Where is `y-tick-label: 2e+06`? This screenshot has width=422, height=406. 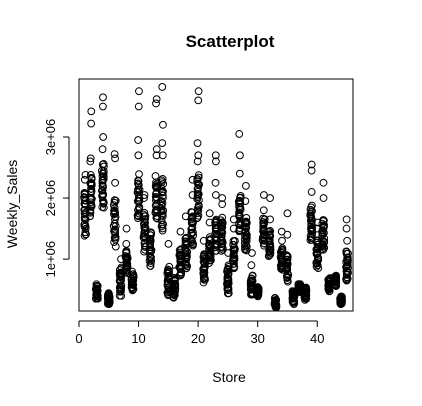 y-tick-label: 2e+06 is located at coordinates (50, 198).